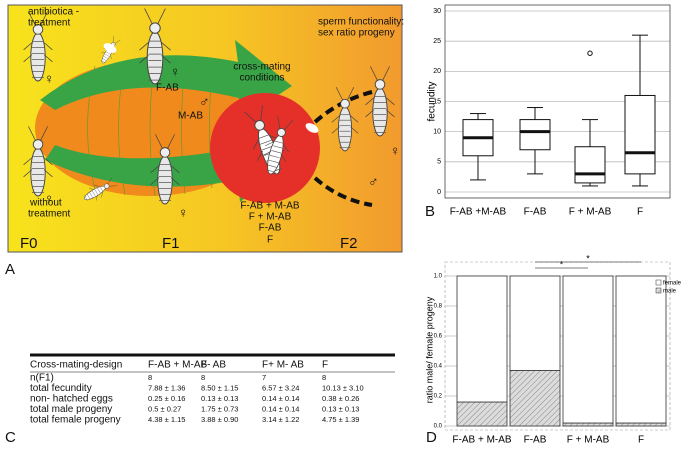 The height and width of the screenshot is (452, 685). What do you see at coordinates (438, 277) in the screenshot?
I see `y-tick-label: 1.0` at bounding box center [438, 277].